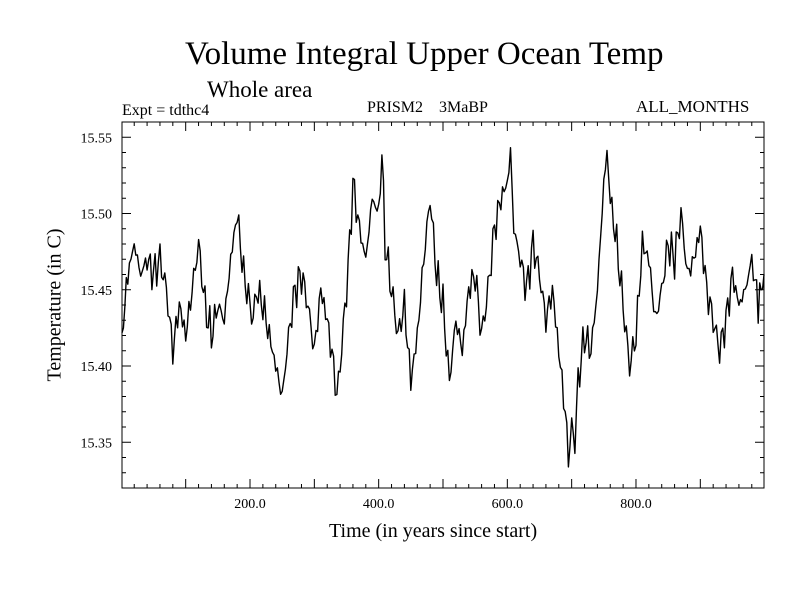 The height and width of the screenshot is (600, 800). Describe the element at coordinates (250, 504) in the screenshot. I see `x-tick-label: 200.0` at that location.